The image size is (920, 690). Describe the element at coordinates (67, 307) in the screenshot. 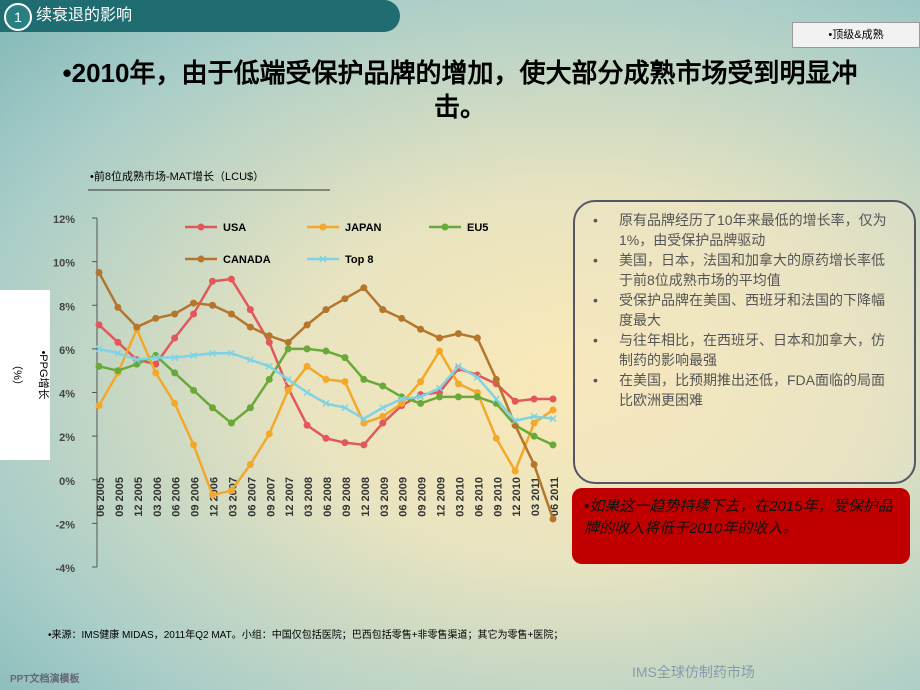

I see `y-tick-label: 8%` at that location.